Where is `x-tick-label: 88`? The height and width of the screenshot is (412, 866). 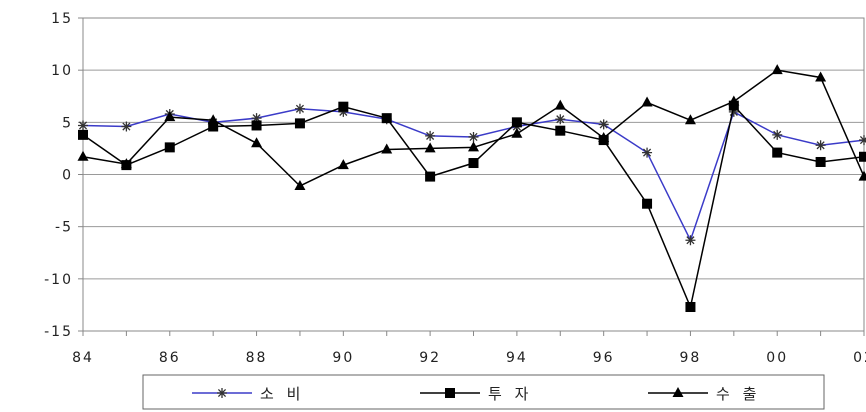
x-tick-label: 88 is located at coordinates (257, 358).